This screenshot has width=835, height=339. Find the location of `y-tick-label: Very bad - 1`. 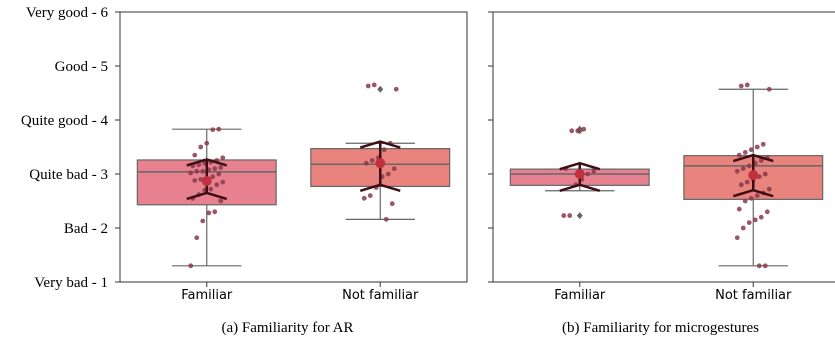

y-tick-label: Very bad - 1 is located at coordinates (71, 283).